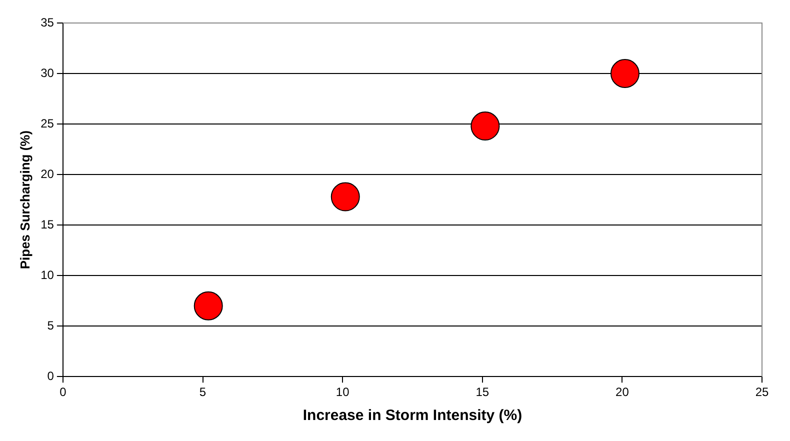  Describe the element at coordinates (50, 375) in the screenshot. I see `y-tick-label: 0` at that location.